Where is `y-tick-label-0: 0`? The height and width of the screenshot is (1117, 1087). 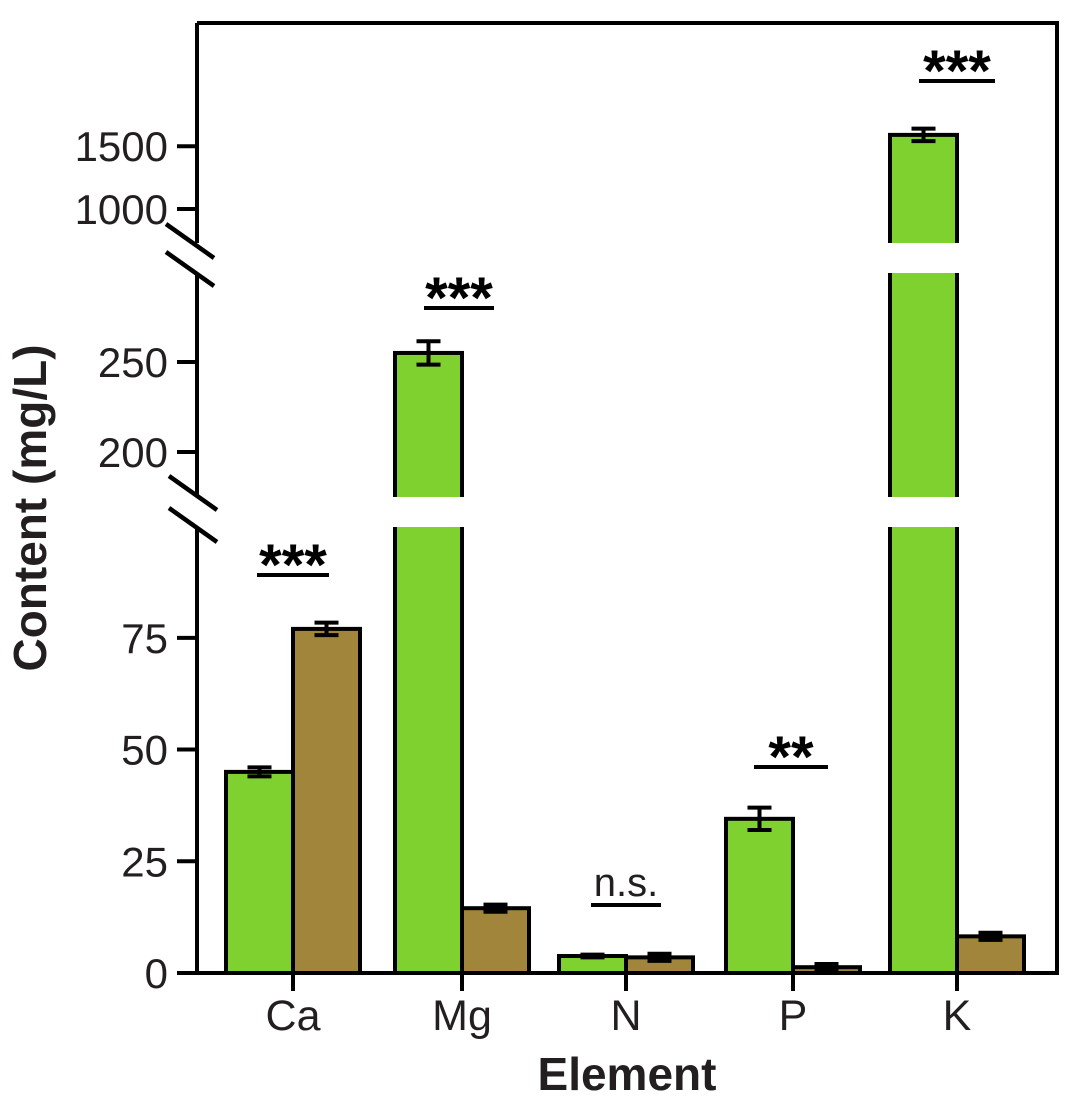 y-tick-label-0: 0 is located at coordinates (156, 973).